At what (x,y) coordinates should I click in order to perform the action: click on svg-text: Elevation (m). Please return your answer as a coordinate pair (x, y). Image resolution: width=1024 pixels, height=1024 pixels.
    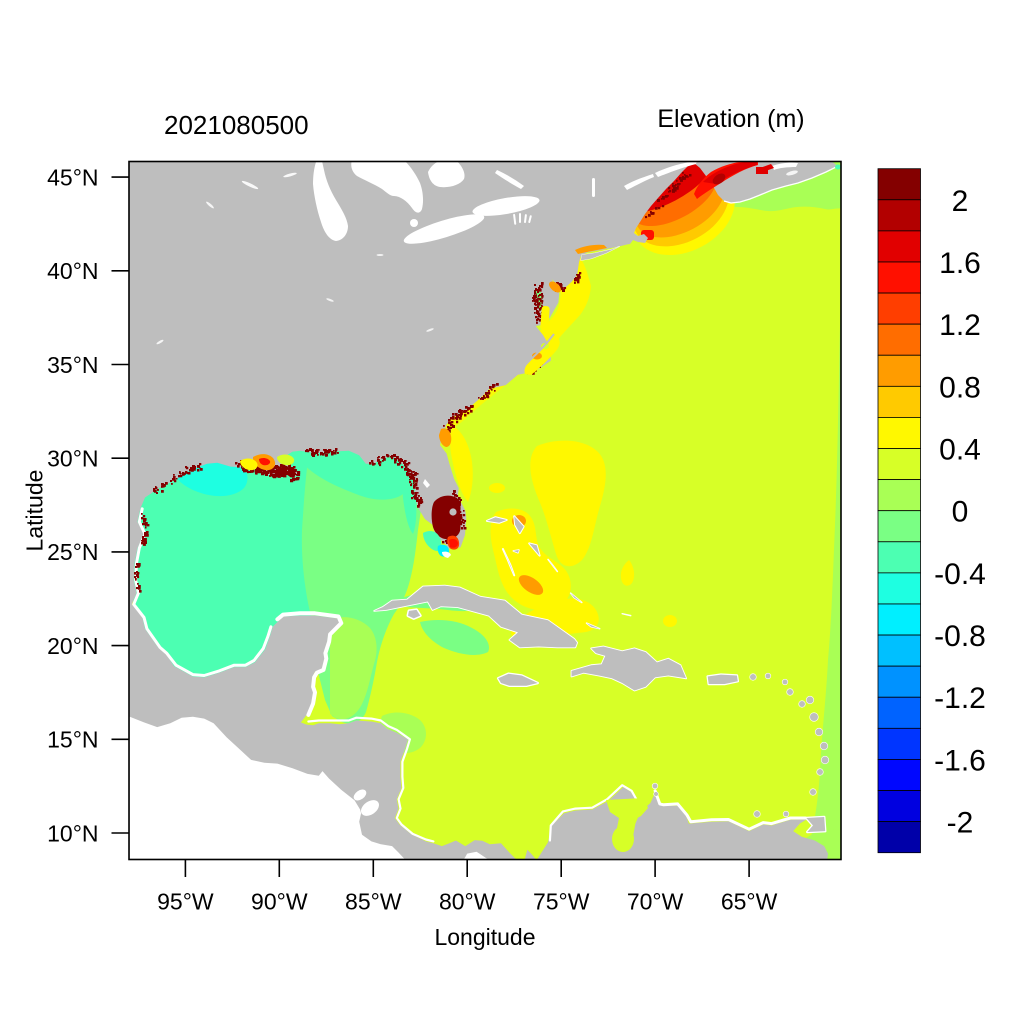
    Looking at the image, I should click on (730, 119).